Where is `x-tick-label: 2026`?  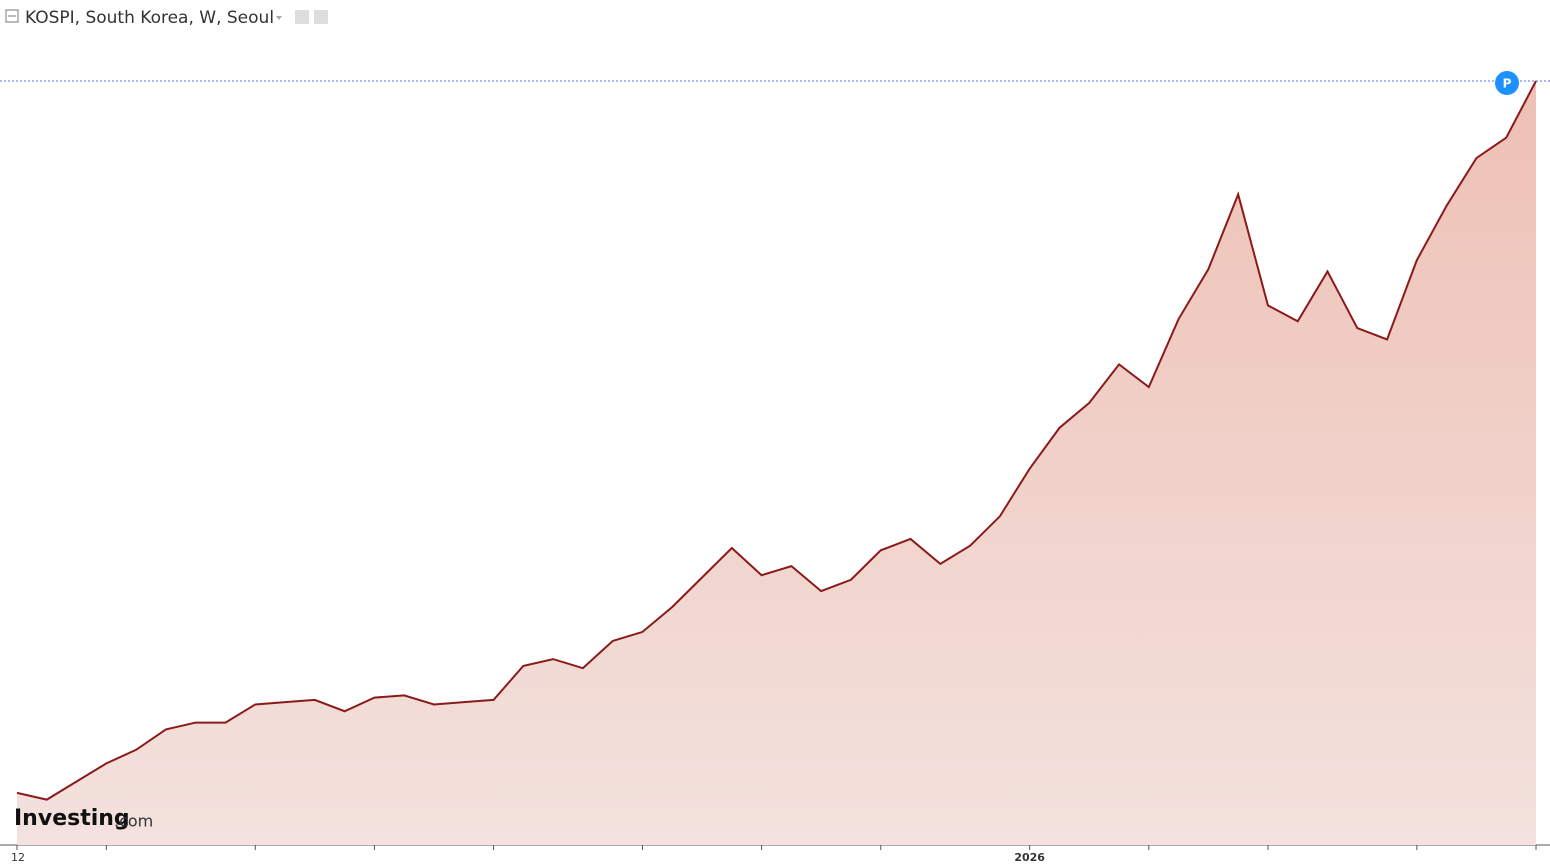
x-tick-label: 2026 is located at coordinates (1029, 857).